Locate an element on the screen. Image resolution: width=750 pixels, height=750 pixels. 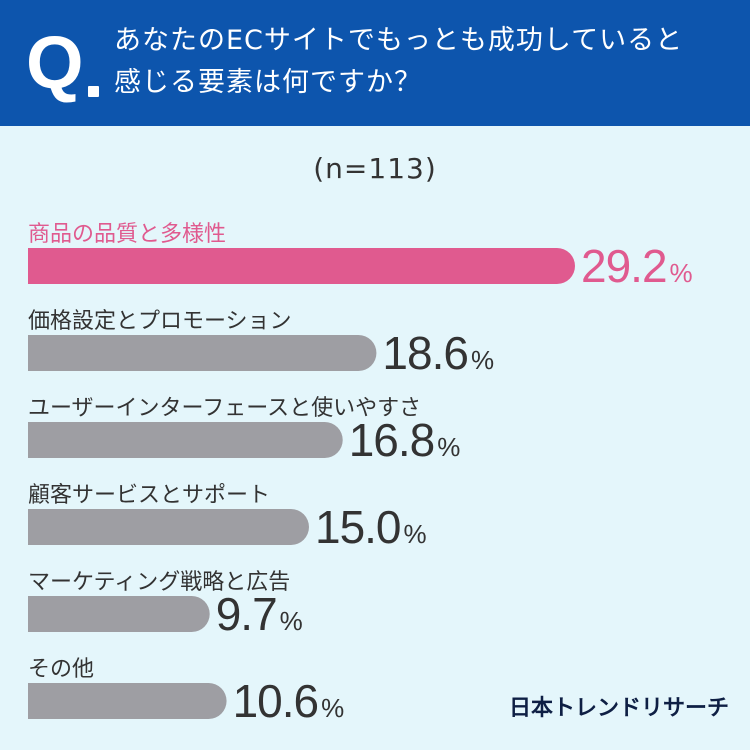
category-label: 価格設定とプロモーション is located at coordinates (160, 321).